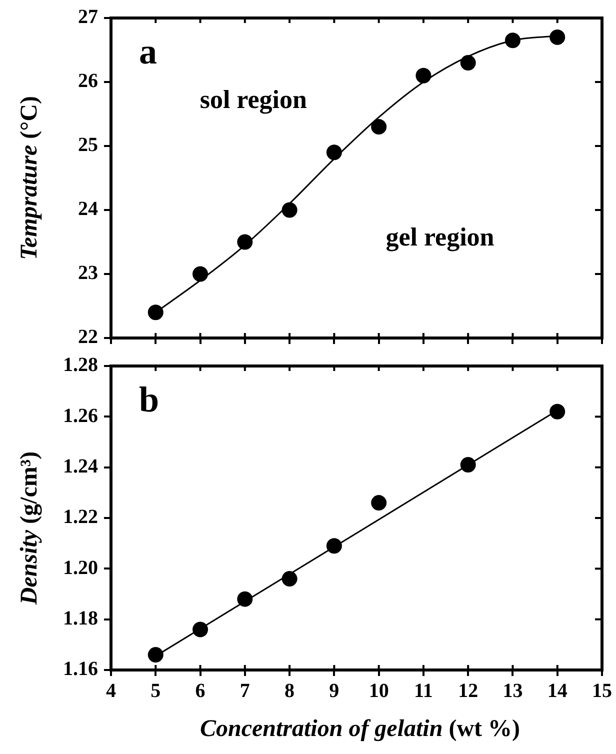  What do you see at coordinates (88, 145) in the screenshot?
I see `y-tick-label: 25` at bounding box center [88, 145].